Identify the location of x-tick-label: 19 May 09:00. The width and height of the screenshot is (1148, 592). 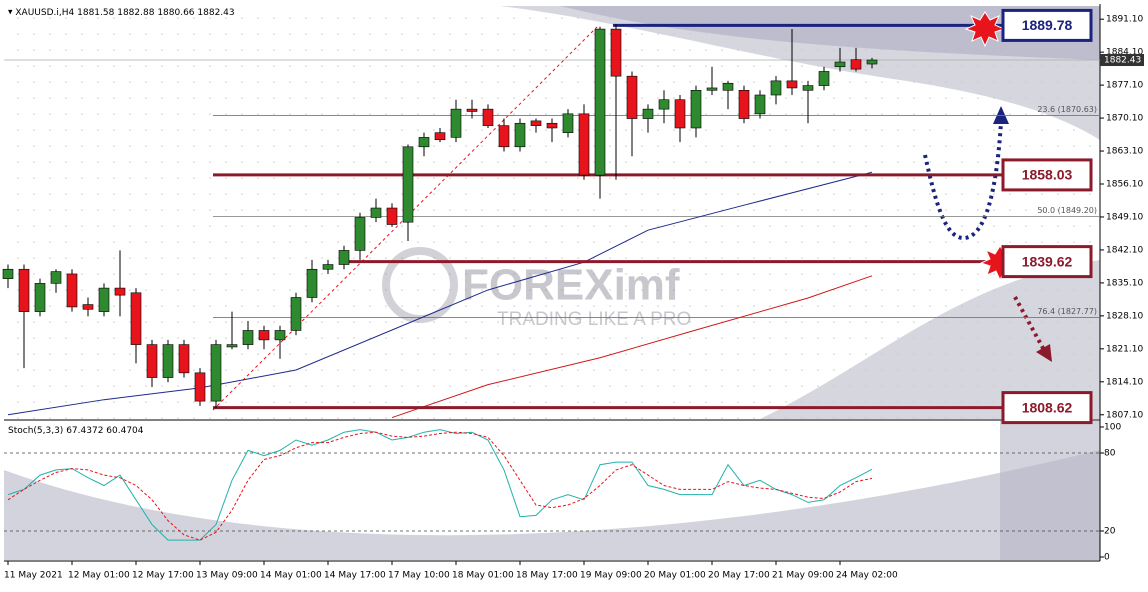
(611, 576).